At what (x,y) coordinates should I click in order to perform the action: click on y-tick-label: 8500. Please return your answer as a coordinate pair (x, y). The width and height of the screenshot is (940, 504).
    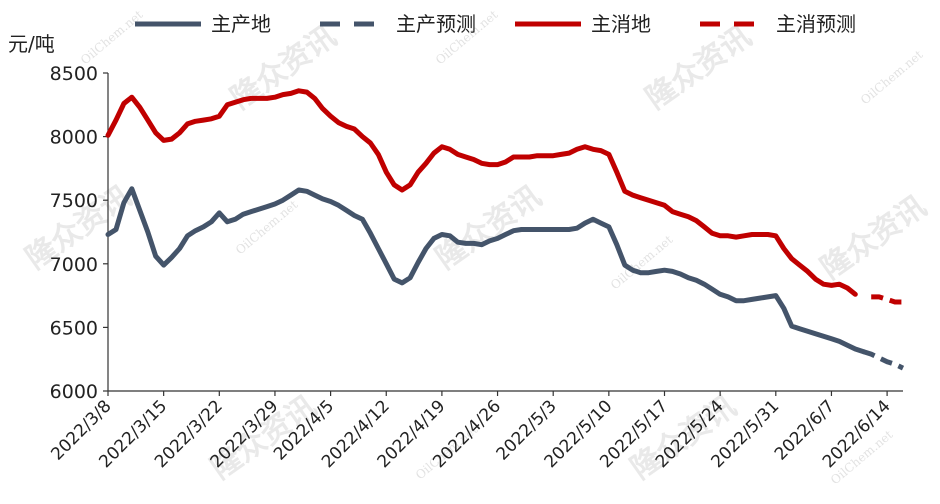
    Looking at the image, I should click on (74, 74).